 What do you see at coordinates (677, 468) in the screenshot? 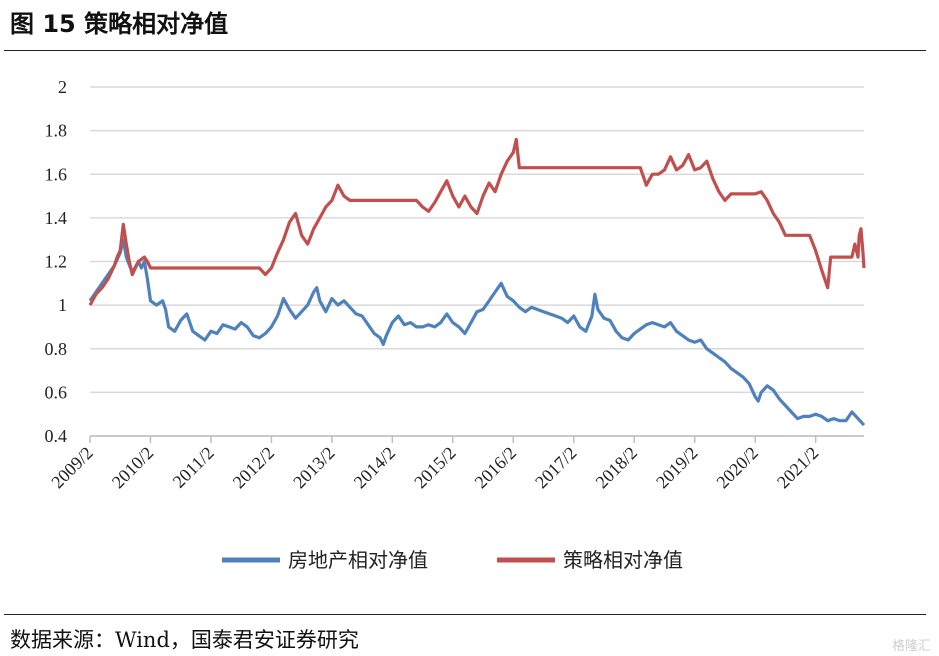
I see `x-tick-label: 2019/2` at bounding box center [677, 468].